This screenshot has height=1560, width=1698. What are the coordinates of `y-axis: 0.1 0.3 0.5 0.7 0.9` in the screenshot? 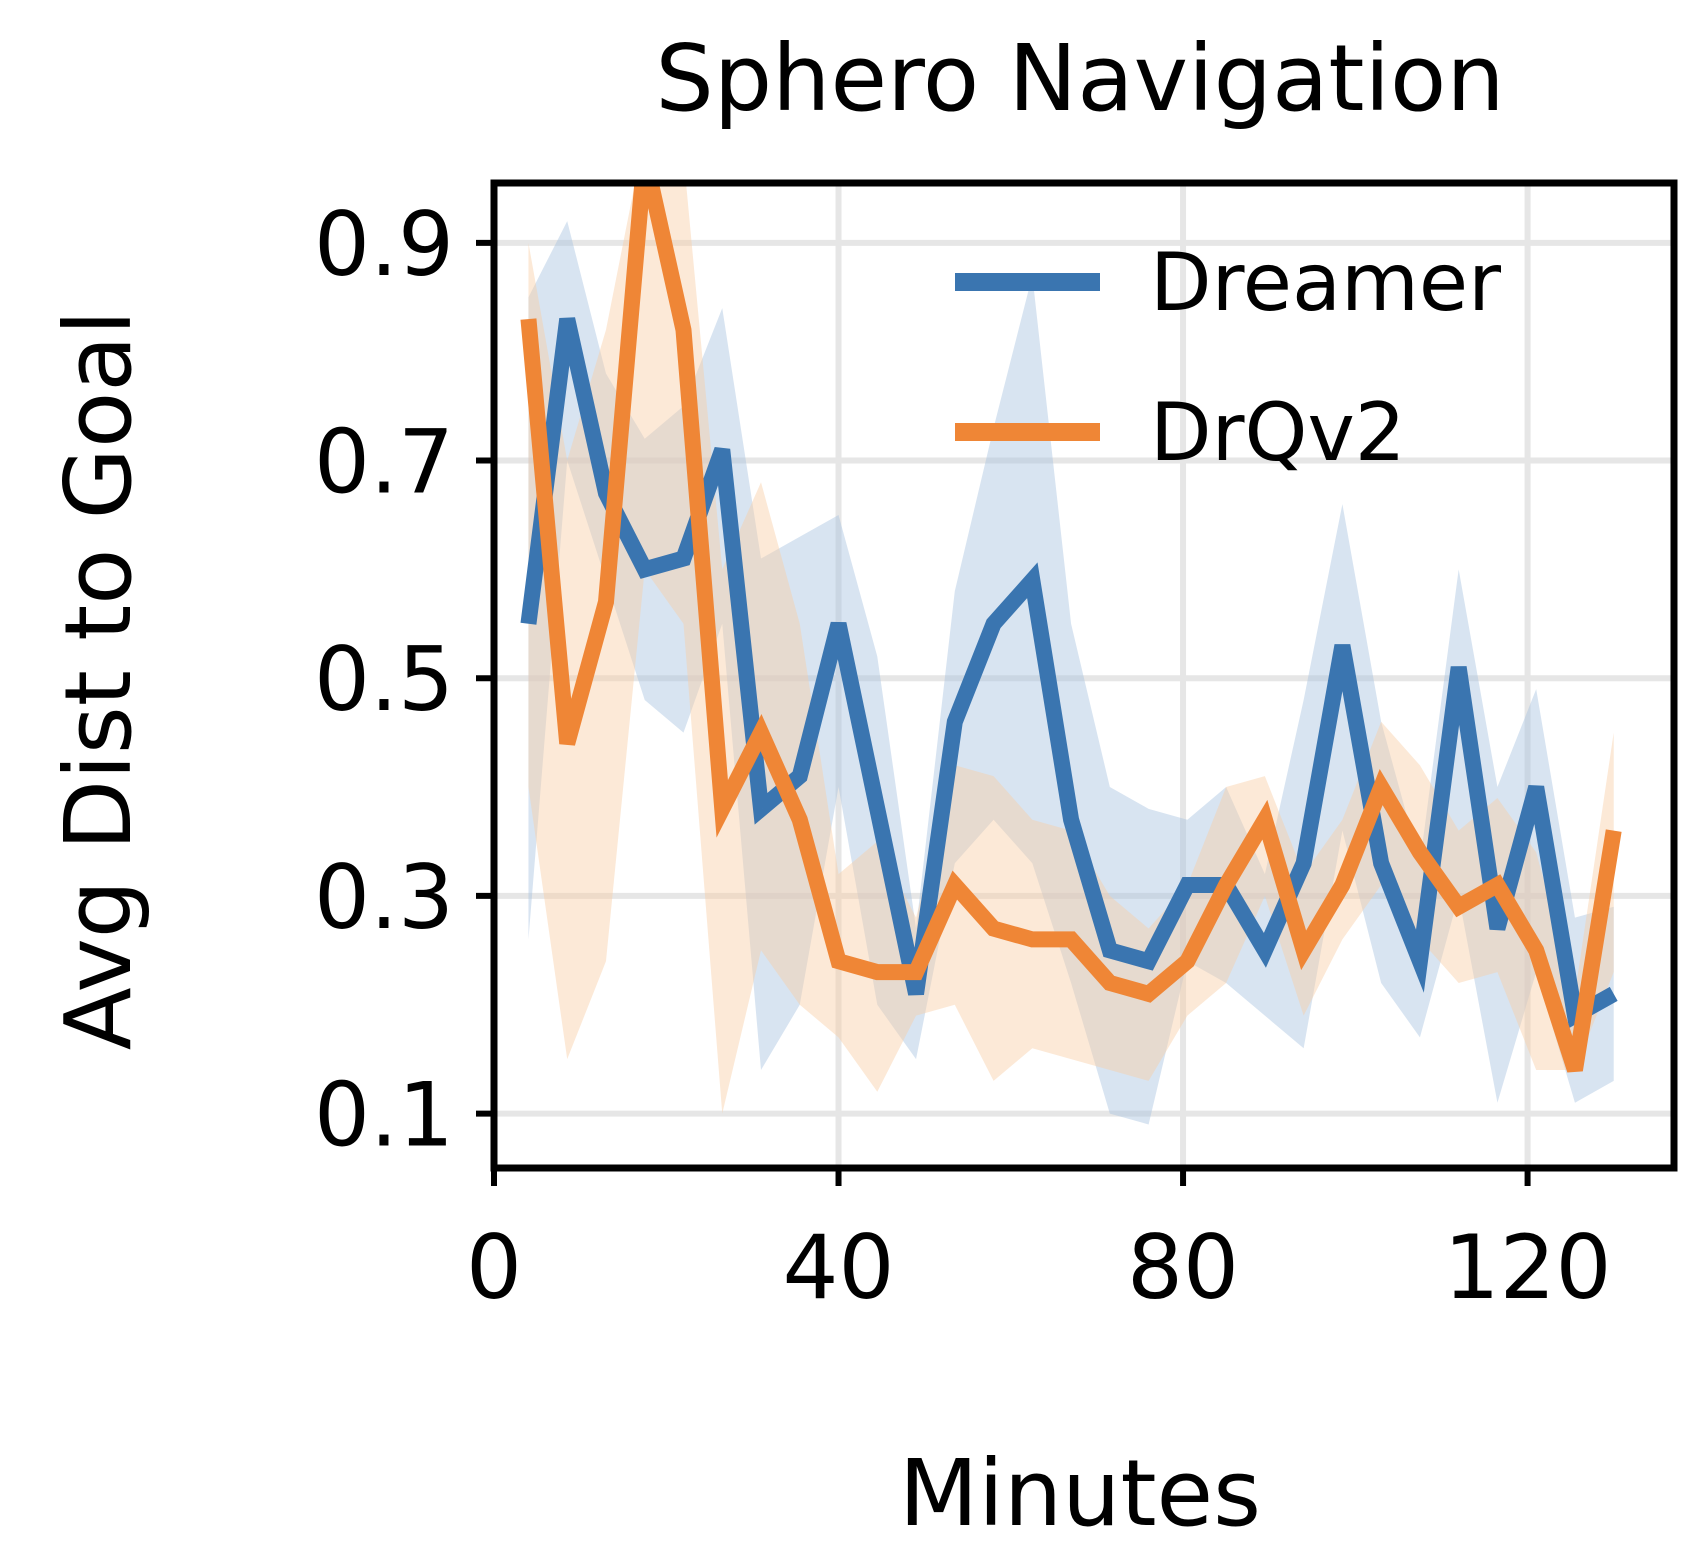 It's located at (404, 680).